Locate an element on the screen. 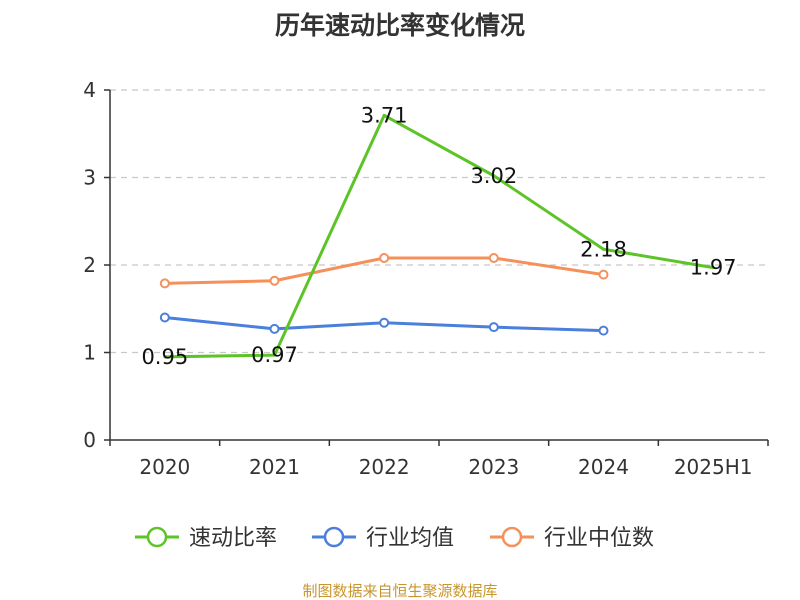 This screenshot has height=600, width=800. legend-item-2: 行业中位数 is located at coordinates (572, 538).